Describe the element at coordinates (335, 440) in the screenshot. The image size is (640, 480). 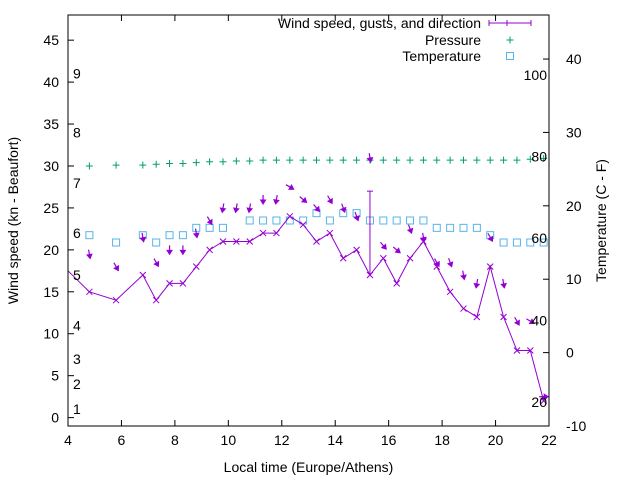
I see `x-tick-label: 14` at that location.